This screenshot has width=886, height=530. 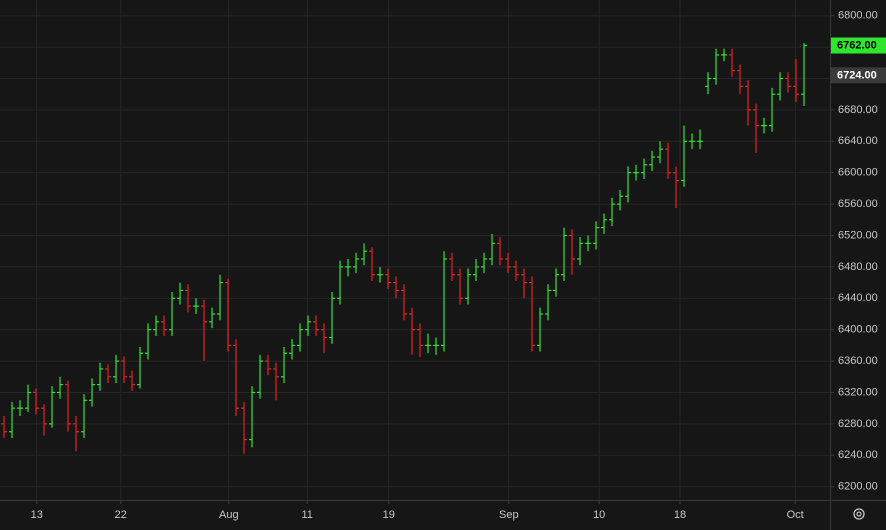 What do you see at coordinates (680, 515) in the screenshot?
I see `x-tick-label: 18` at bounding box center [680, 515].